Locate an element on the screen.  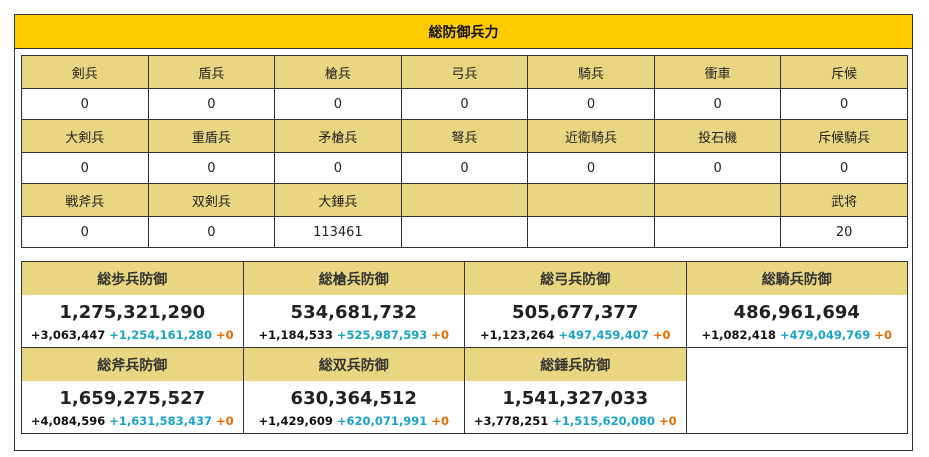
unit-count: 20 is located at coordinates (844, 232).